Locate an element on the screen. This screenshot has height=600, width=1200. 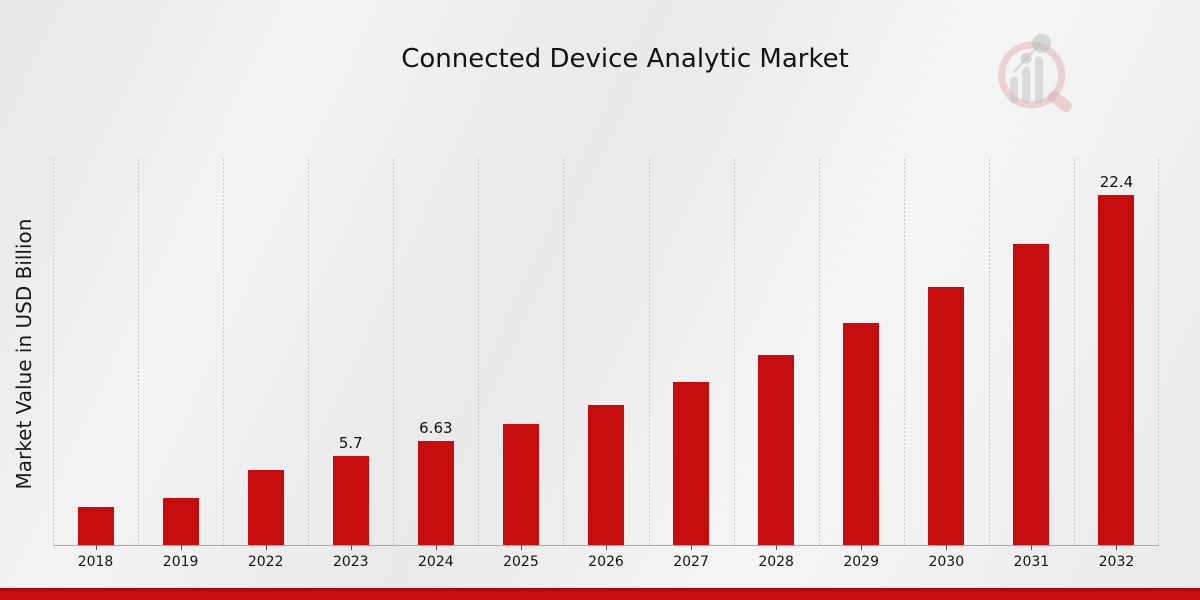
x-tick-label-2019: 2019 is located at coordinates (180, 562).